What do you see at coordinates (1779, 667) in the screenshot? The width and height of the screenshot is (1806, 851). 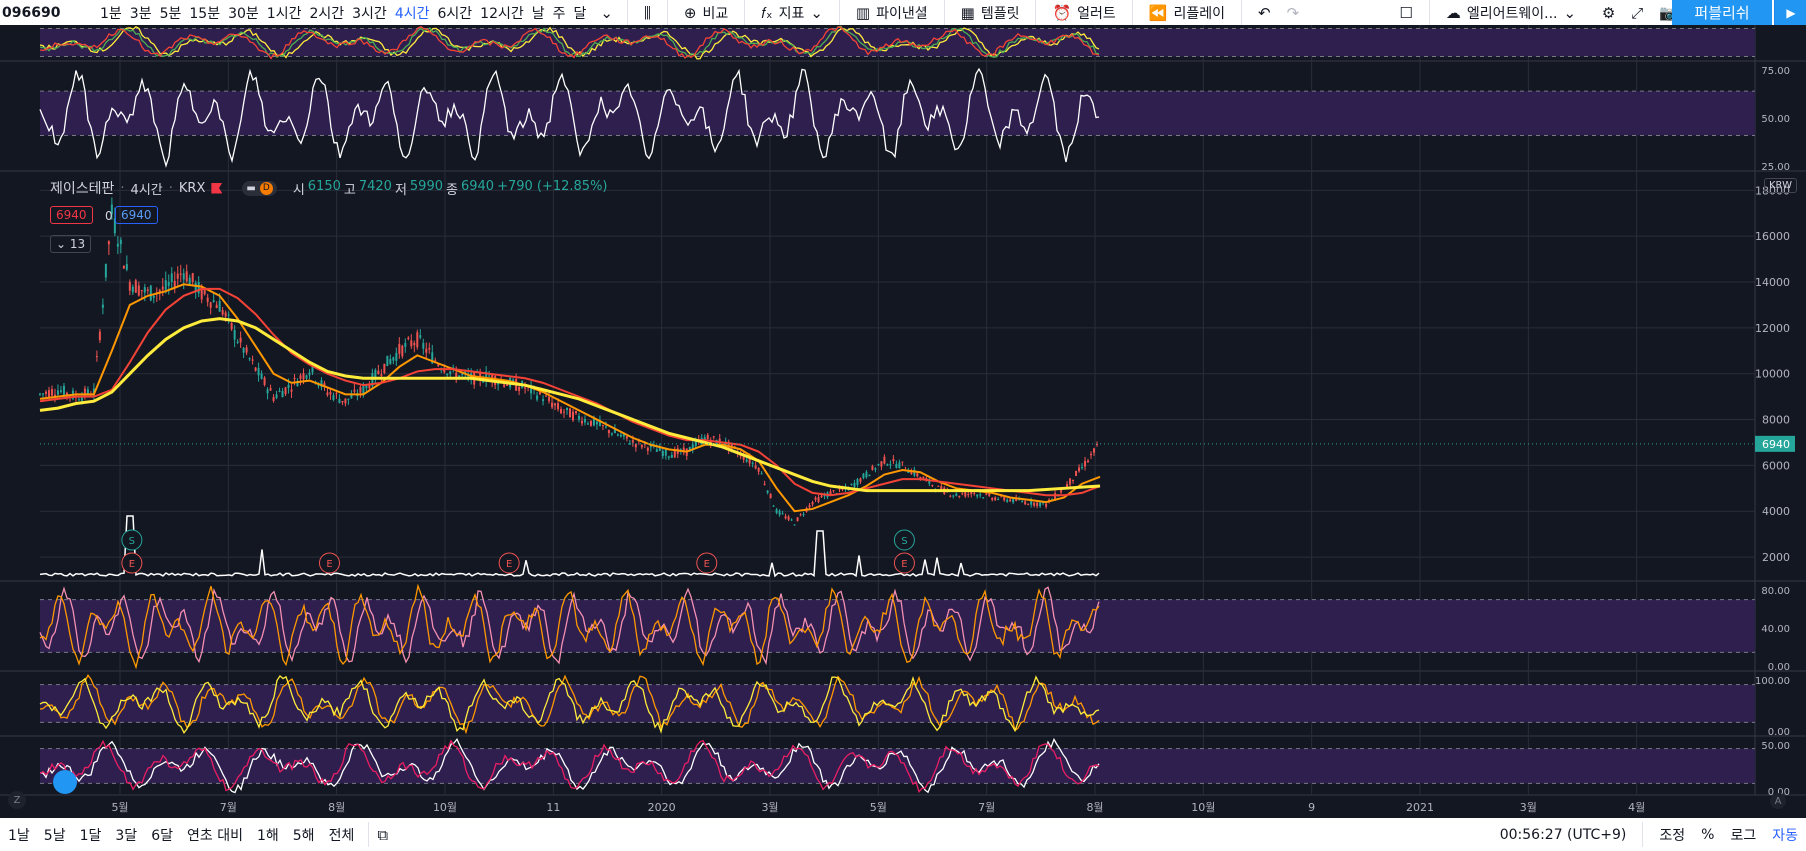 I see `stoch-pane-tick: 0.00` at bounding box center [1779, 667].